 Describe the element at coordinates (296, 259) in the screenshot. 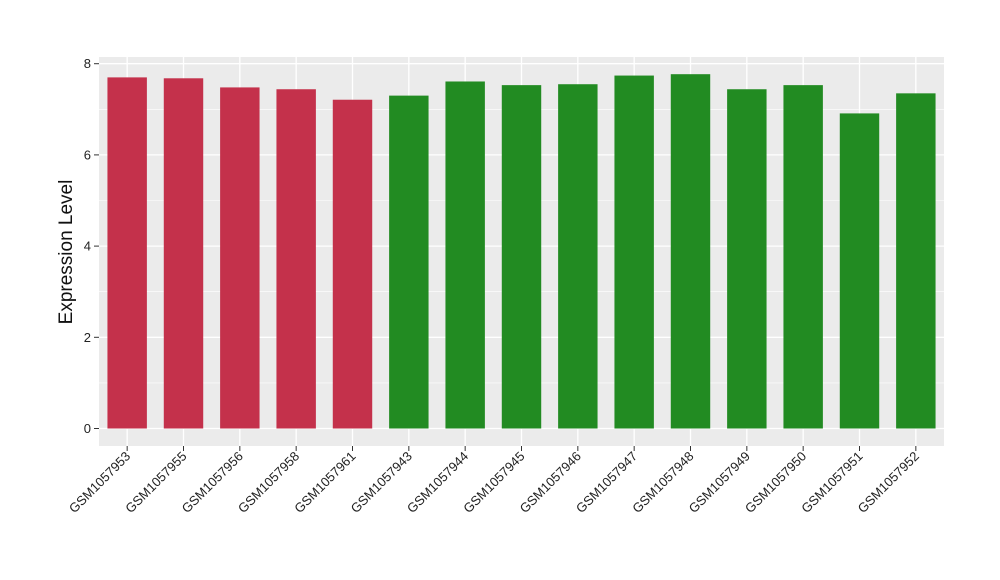

I see `bar-gsm1057958` at that location.